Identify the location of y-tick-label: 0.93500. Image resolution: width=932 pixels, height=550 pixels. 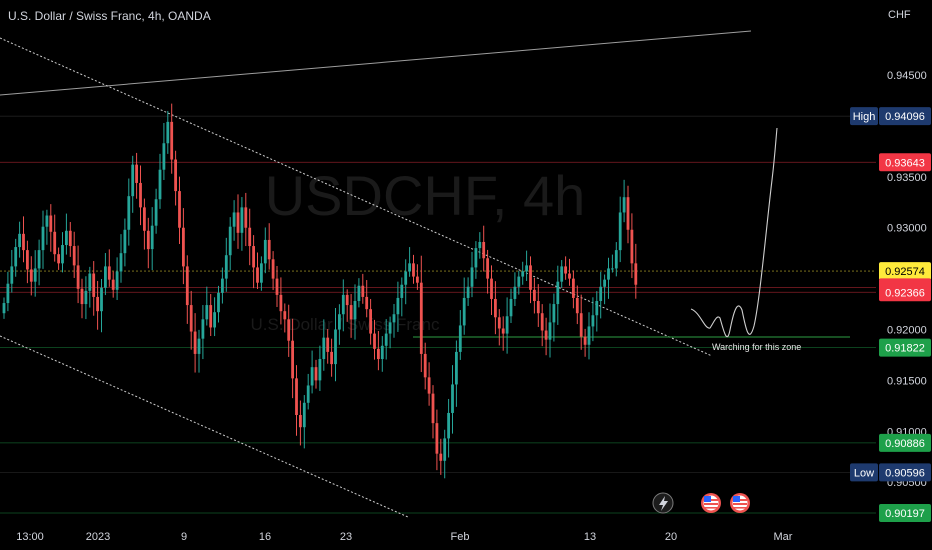
(907, 178).